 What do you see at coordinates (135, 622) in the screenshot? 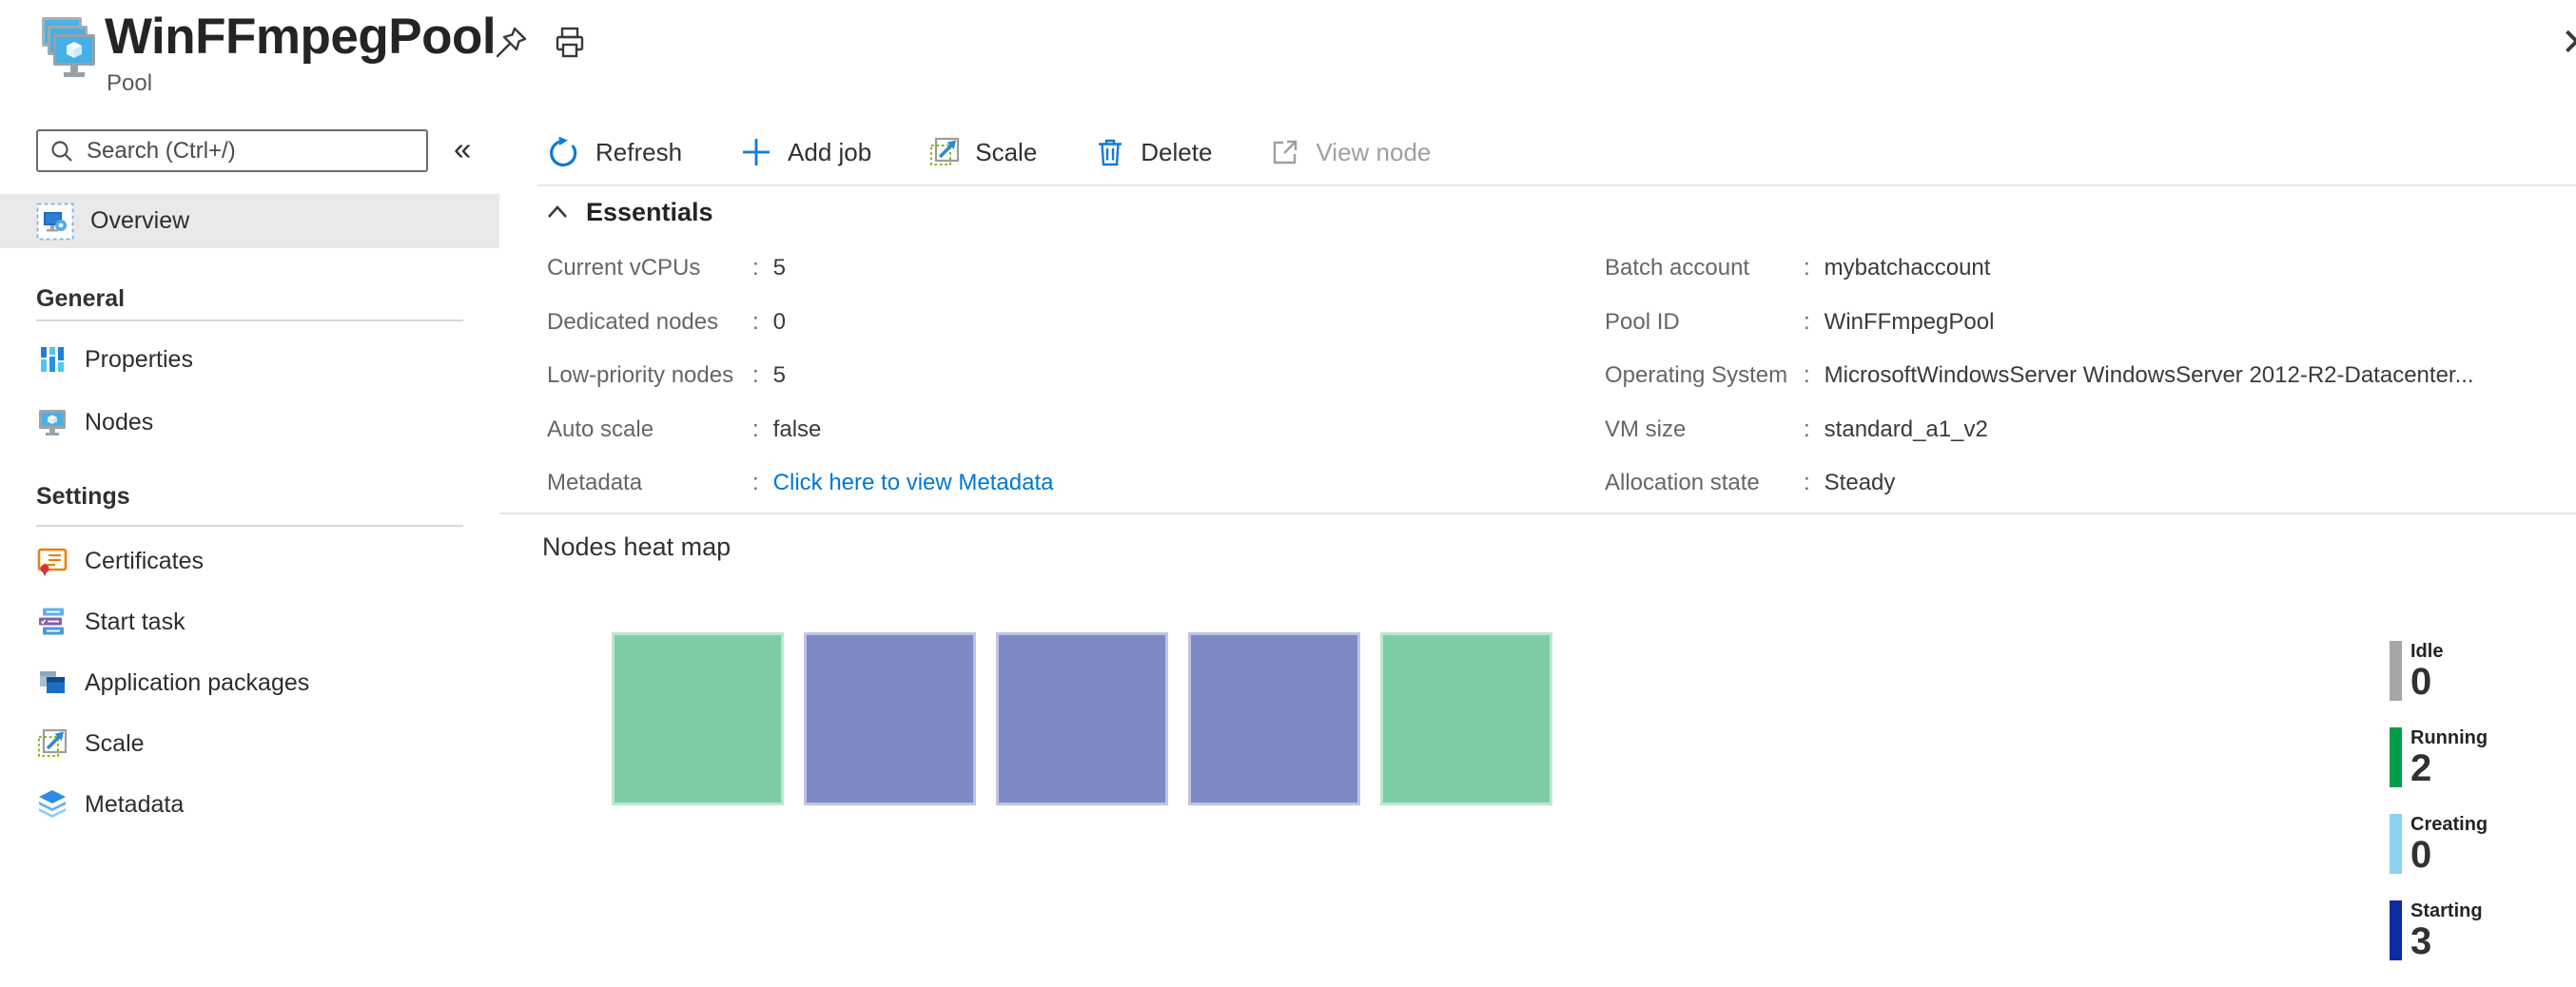
I see `sidebar-item-label: Start task` at bounding box center [135, 622].